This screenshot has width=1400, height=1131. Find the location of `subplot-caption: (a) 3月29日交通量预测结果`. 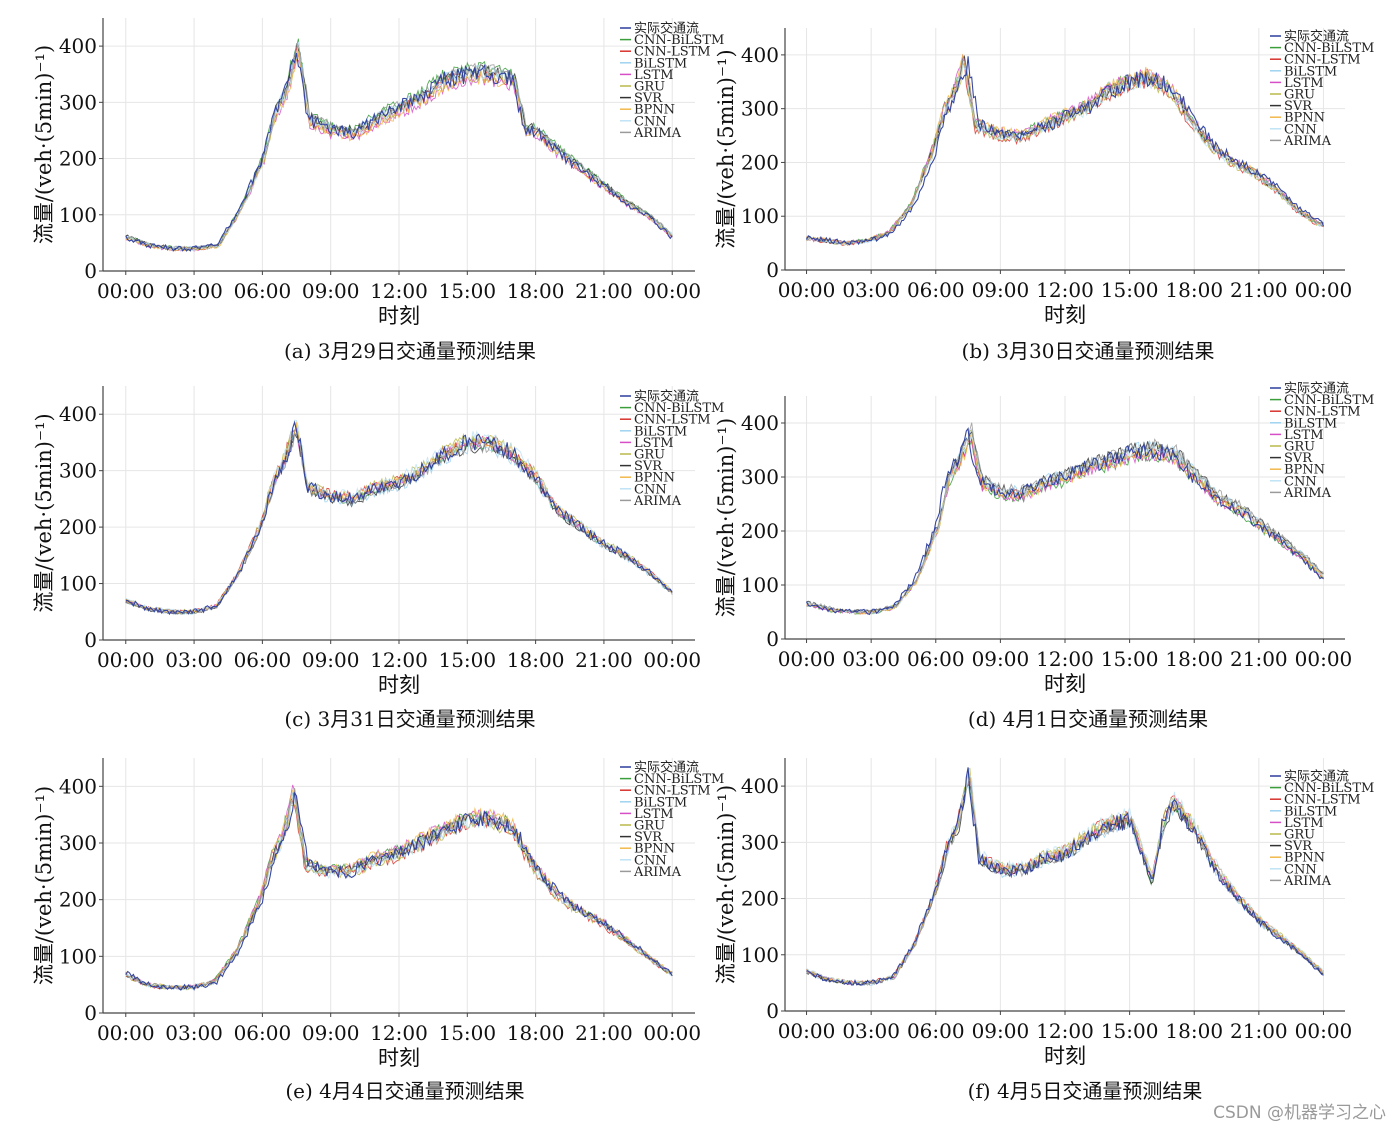

subplot-caption: (a) 3月29日交通量预测结果 is located at coordinates (410, 351).